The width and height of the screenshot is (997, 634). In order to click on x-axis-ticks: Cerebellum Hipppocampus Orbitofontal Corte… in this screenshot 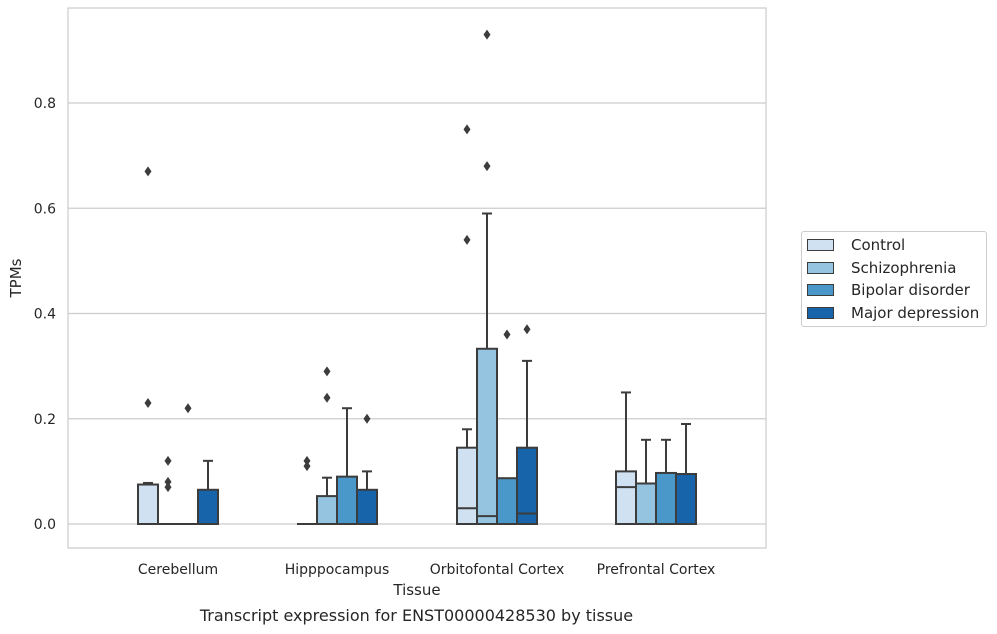, I will do `click(426, 570)`.